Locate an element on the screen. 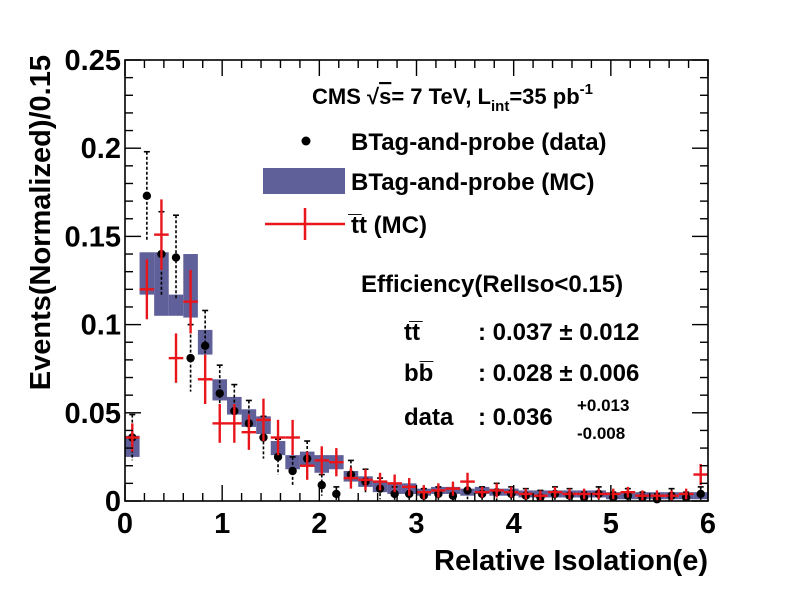  x-tick-label: 3 is located at coordinates (416, 524).